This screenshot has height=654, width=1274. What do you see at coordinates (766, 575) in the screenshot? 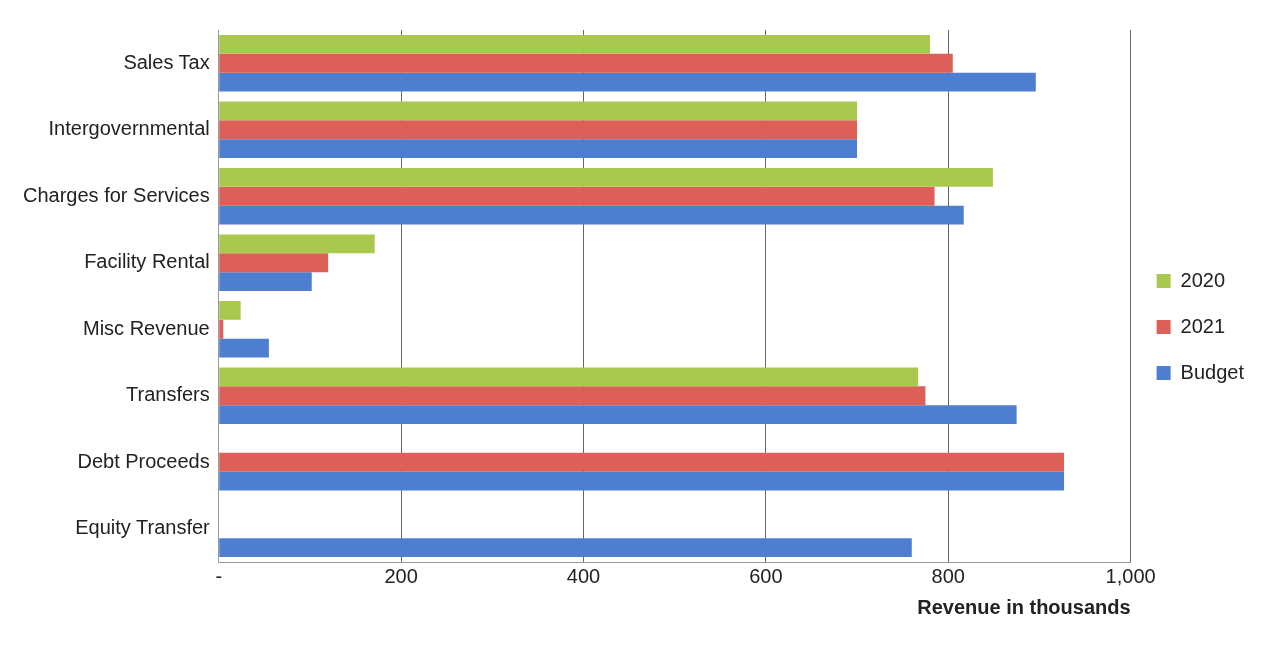
I see `x-tick-label: 600` at bounding box center [766, 575].